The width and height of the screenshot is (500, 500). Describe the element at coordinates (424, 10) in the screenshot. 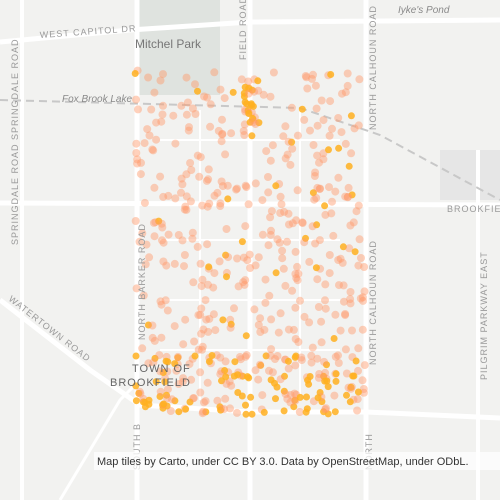

I see `place-label: Iyke's Pond` at that location.